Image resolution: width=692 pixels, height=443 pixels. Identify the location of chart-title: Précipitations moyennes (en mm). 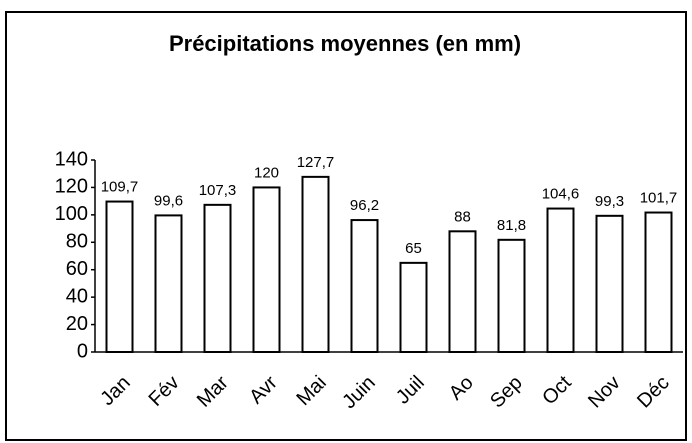
(345, 43).